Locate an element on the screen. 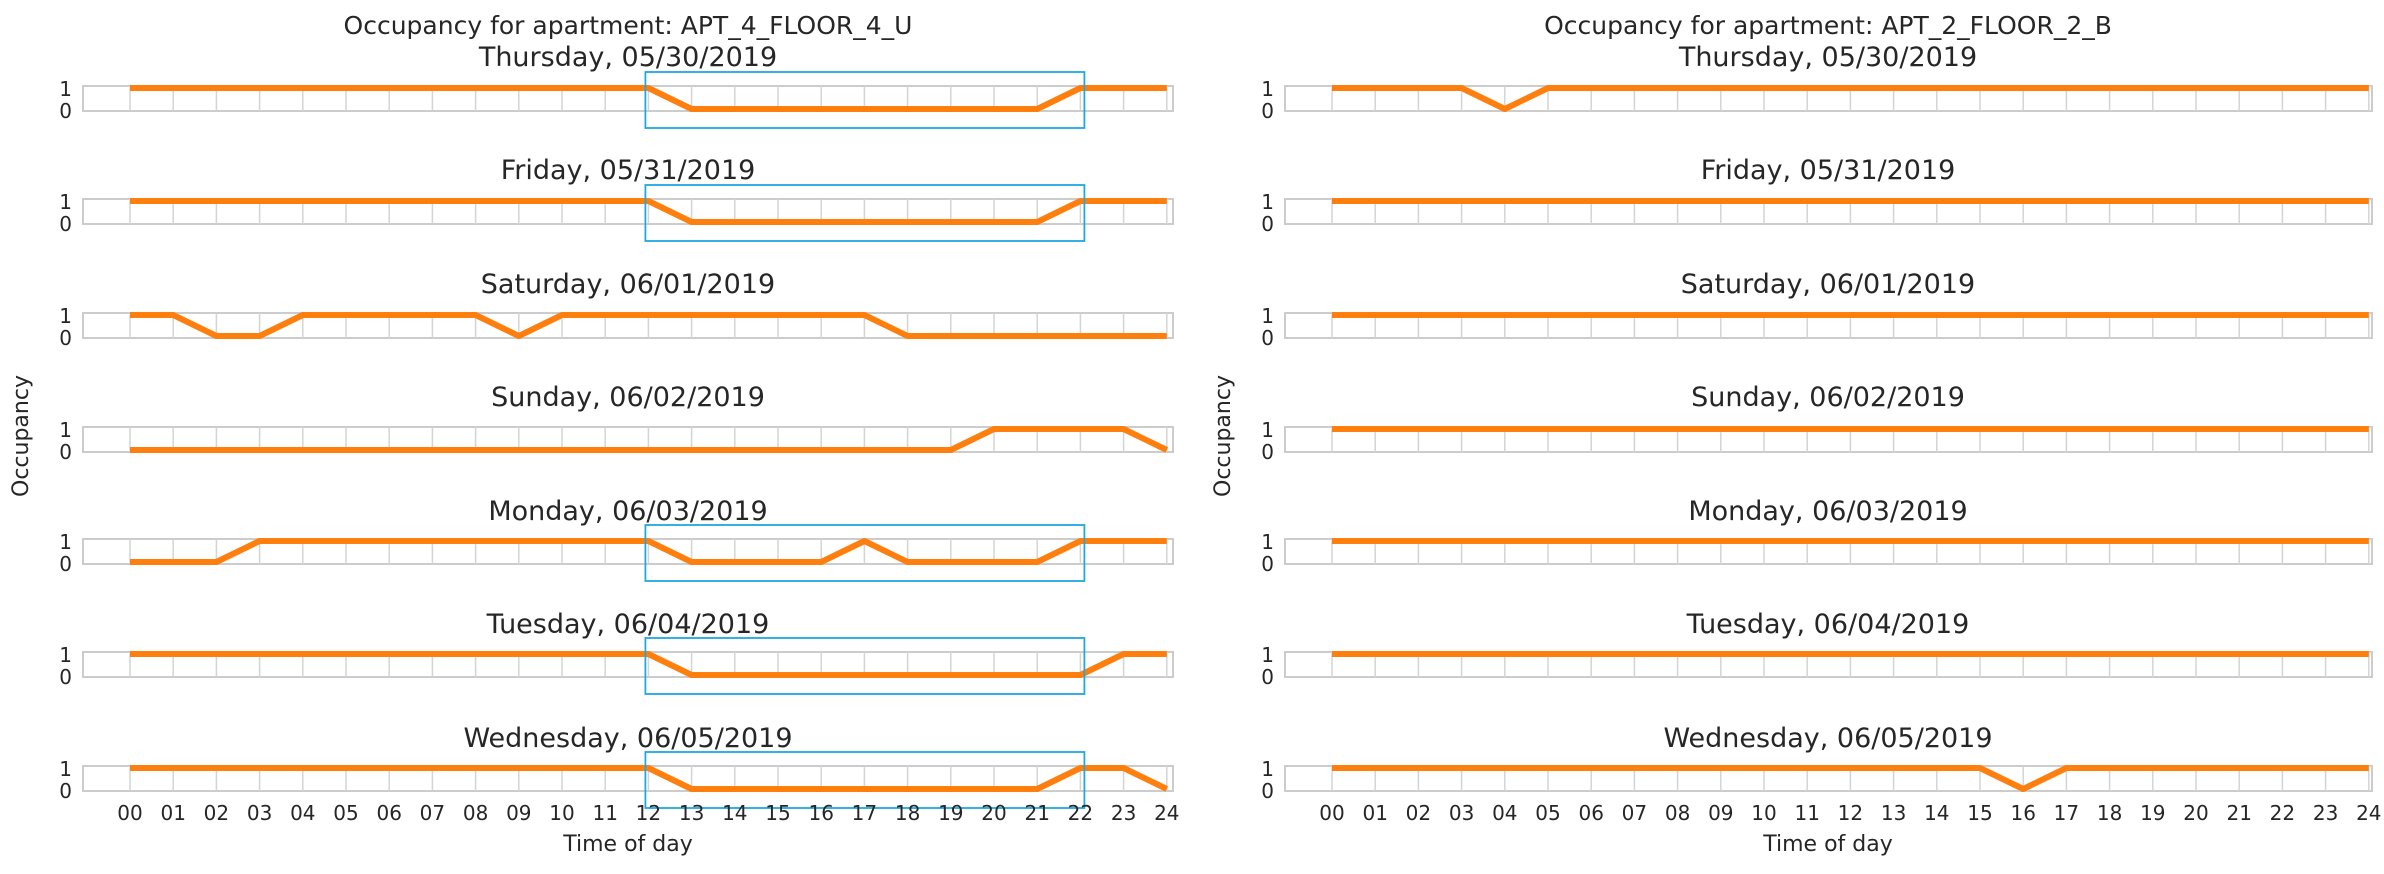 This screenshot has height=874, width=2384. x-tick-label: 13 is located at coordinates (691, 813).